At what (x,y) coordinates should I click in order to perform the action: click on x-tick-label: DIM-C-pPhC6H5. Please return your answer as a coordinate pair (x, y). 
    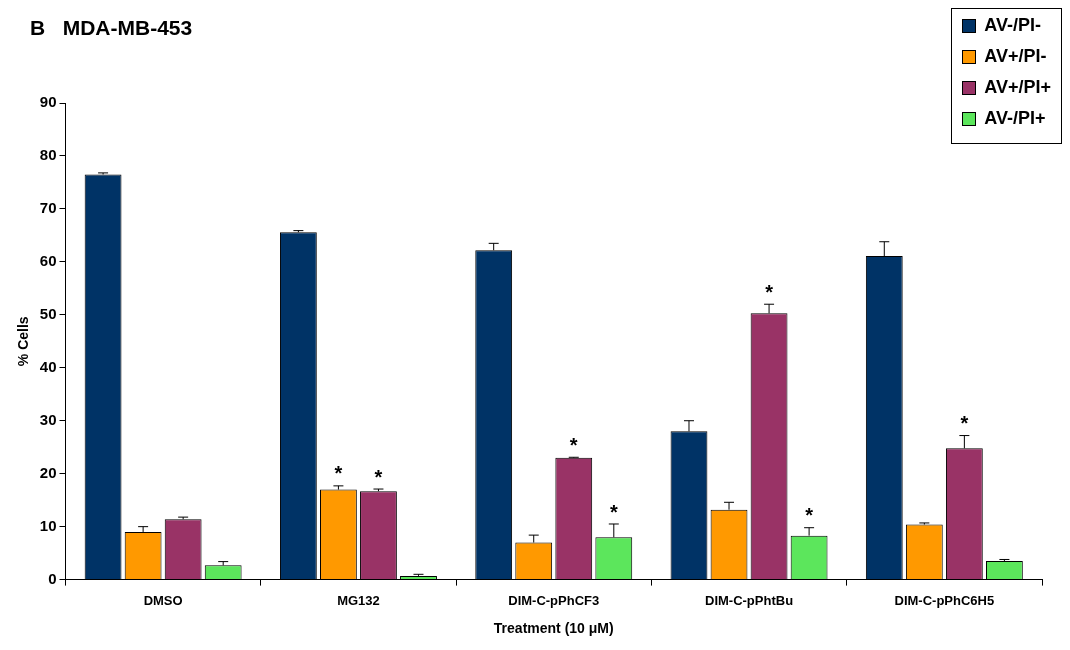
    Looking at the image, I should click on (944, 600).